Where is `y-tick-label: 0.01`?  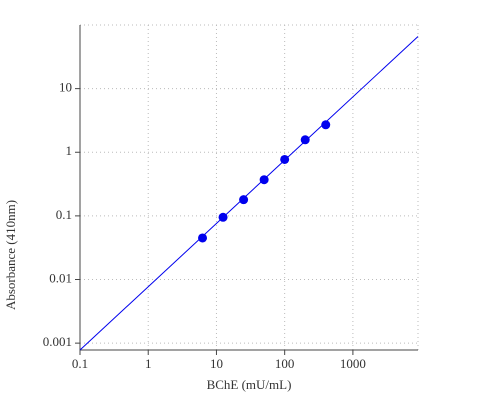 y-tick-label: 0.01 is located at coordinates (60, 277).